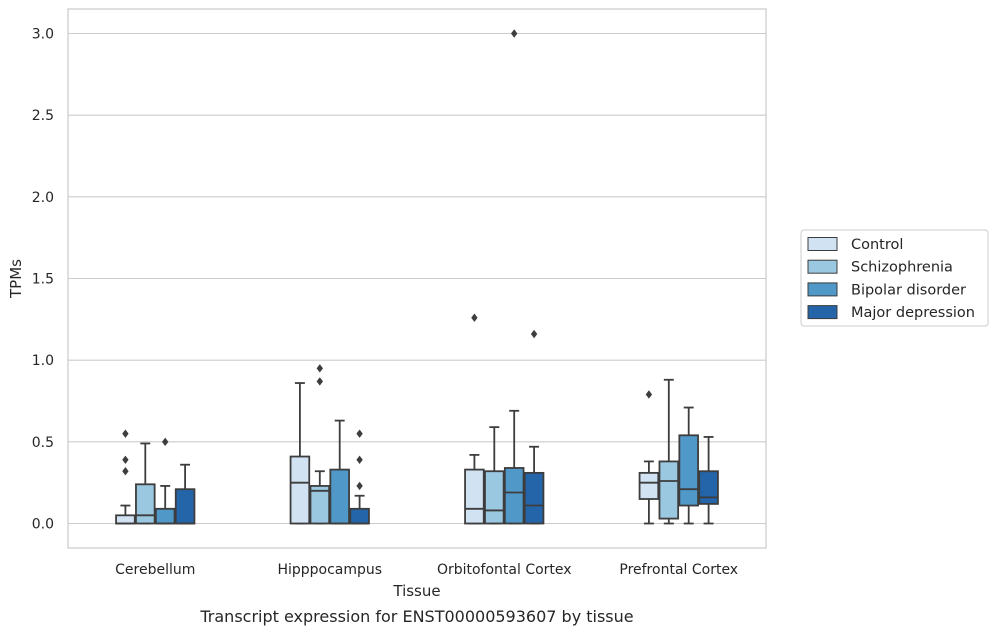 The image size is (997, 634). I want to click on x-tick-label: Prefrontal Cortex, so click(678, 570).